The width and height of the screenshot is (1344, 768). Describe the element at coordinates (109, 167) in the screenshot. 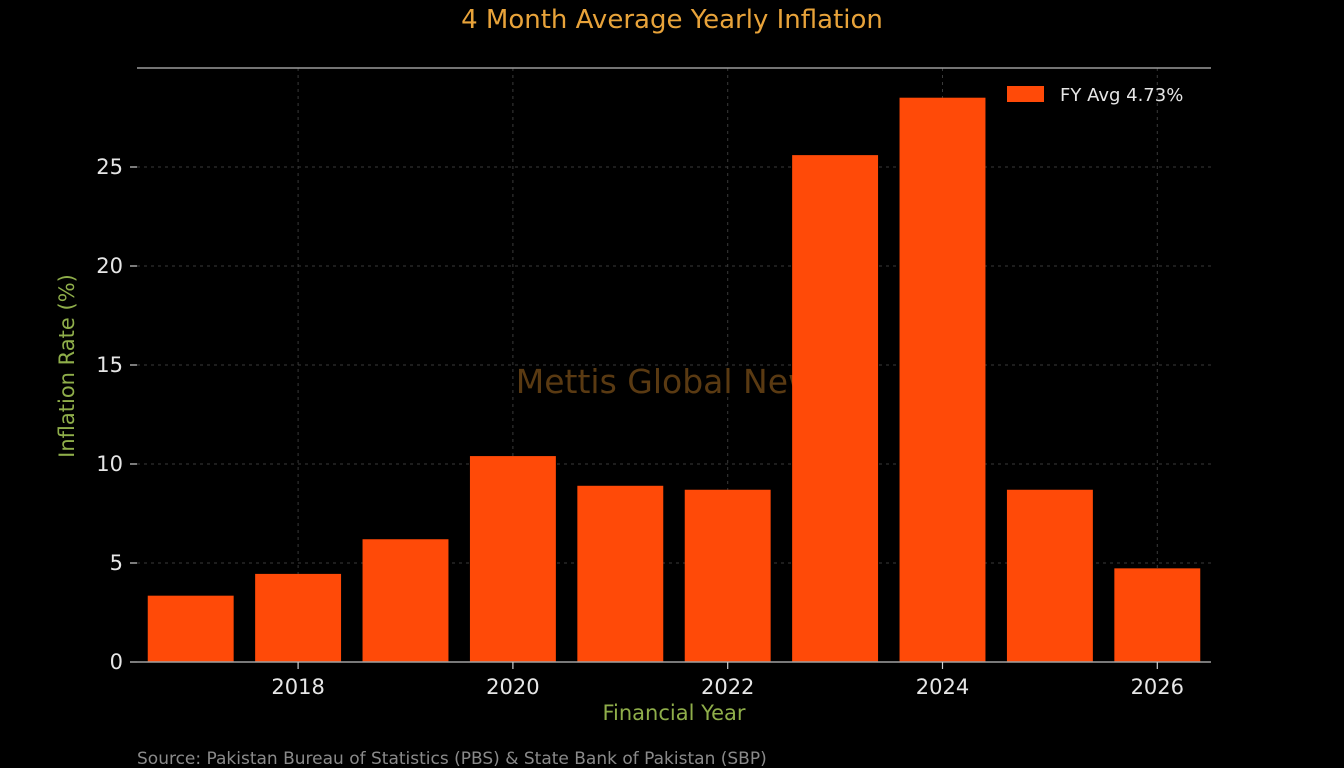

I see `y-tick-label-5: 25` at that location.